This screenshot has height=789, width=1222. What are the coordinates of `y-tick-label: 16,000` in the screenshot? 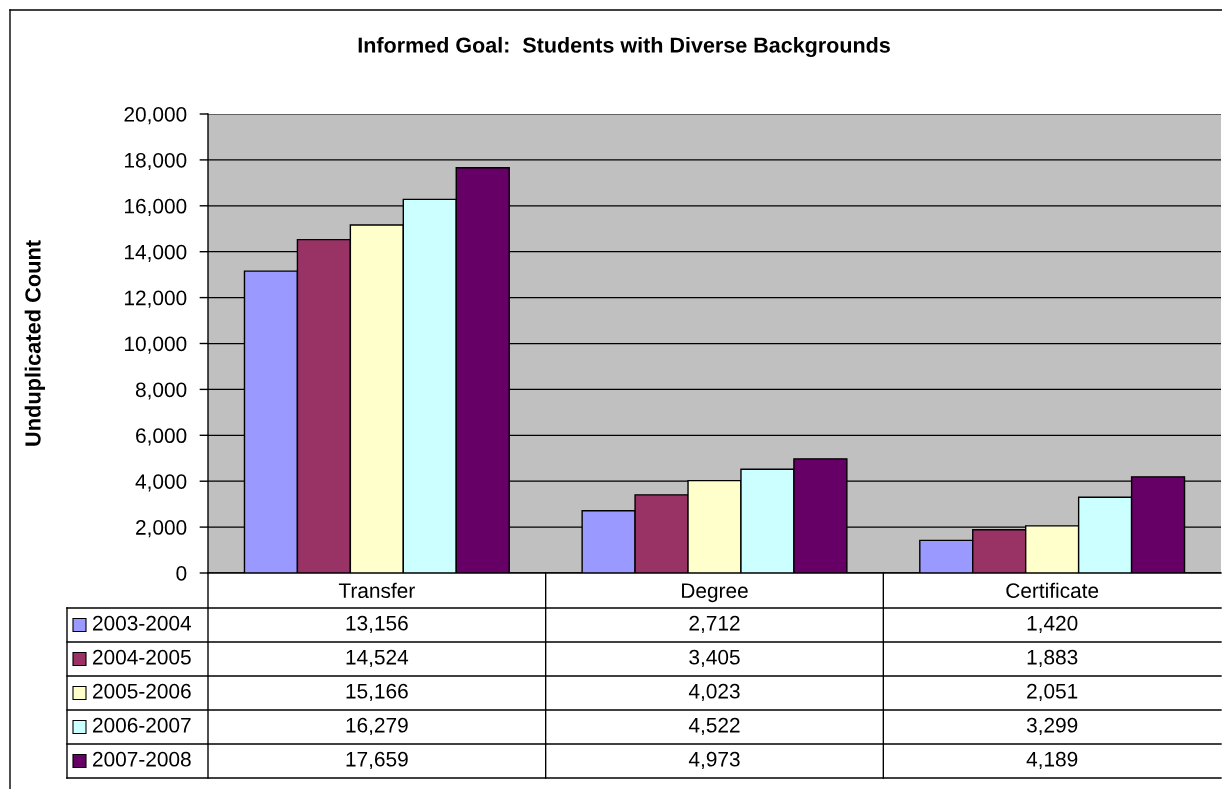 It's located at (156, 207).